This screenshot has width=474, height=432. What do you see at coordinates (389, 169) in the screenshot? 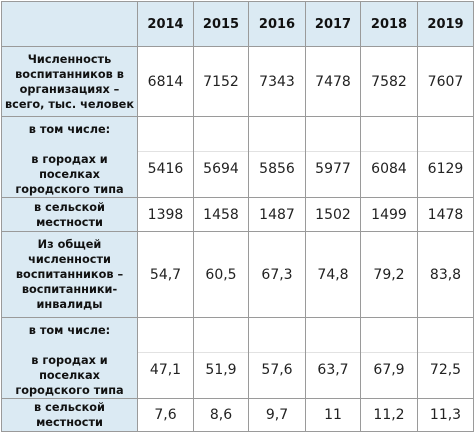
I see `cell-value: 6084` at bounding box center [389, 169].